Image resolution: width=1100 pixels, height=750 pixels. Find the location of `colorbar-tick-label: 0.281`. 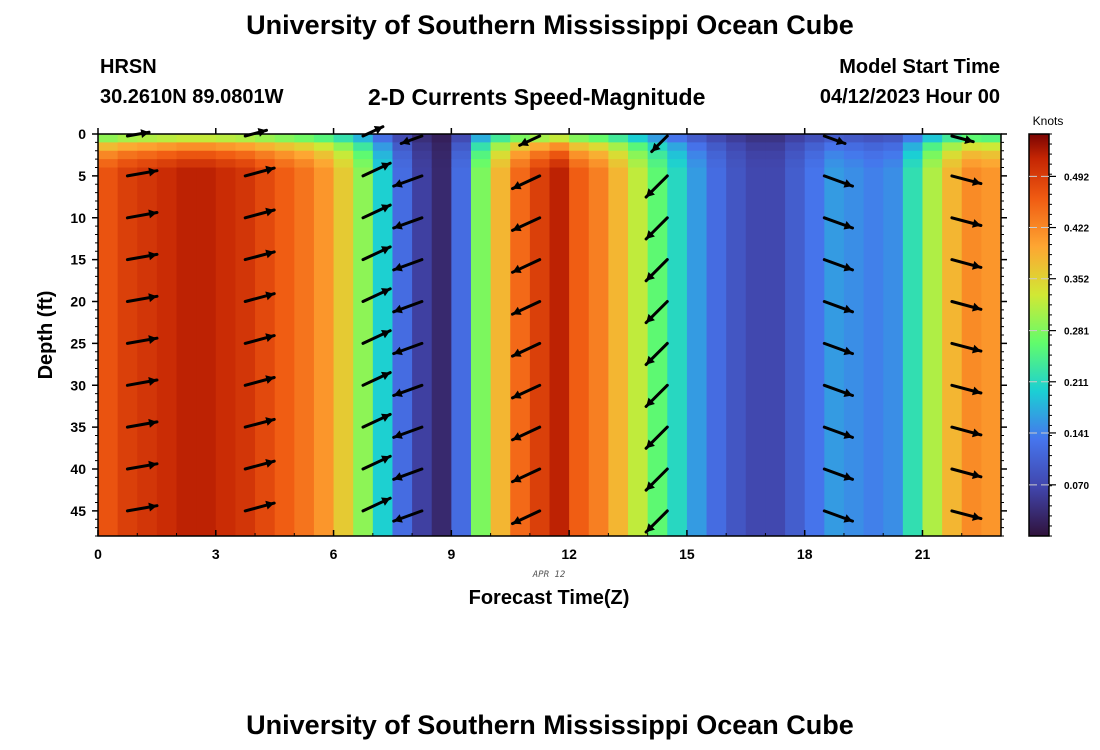

colorbar-tick-label: 0.281 is located at coordinates (1076, 332).